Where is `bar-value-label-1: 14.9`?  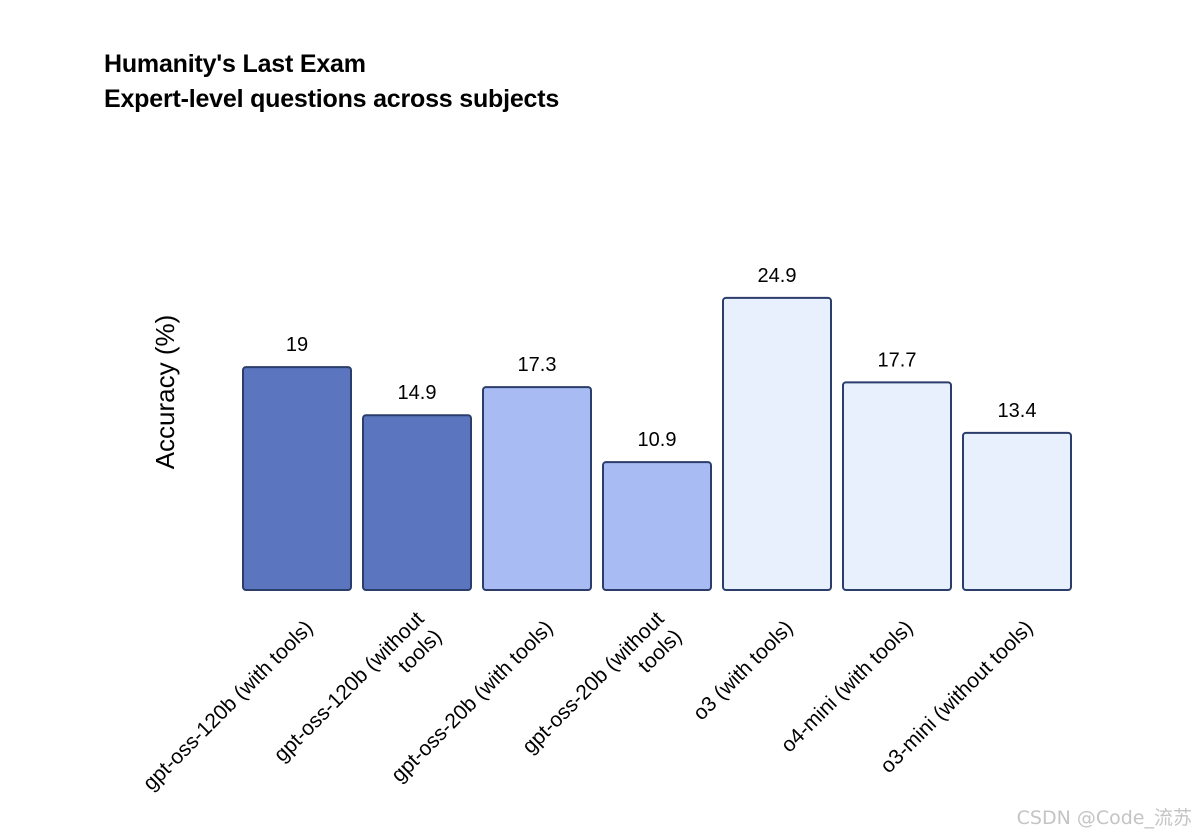 bar-value-label-1: 14.9 is located at coordinates (417, 393).